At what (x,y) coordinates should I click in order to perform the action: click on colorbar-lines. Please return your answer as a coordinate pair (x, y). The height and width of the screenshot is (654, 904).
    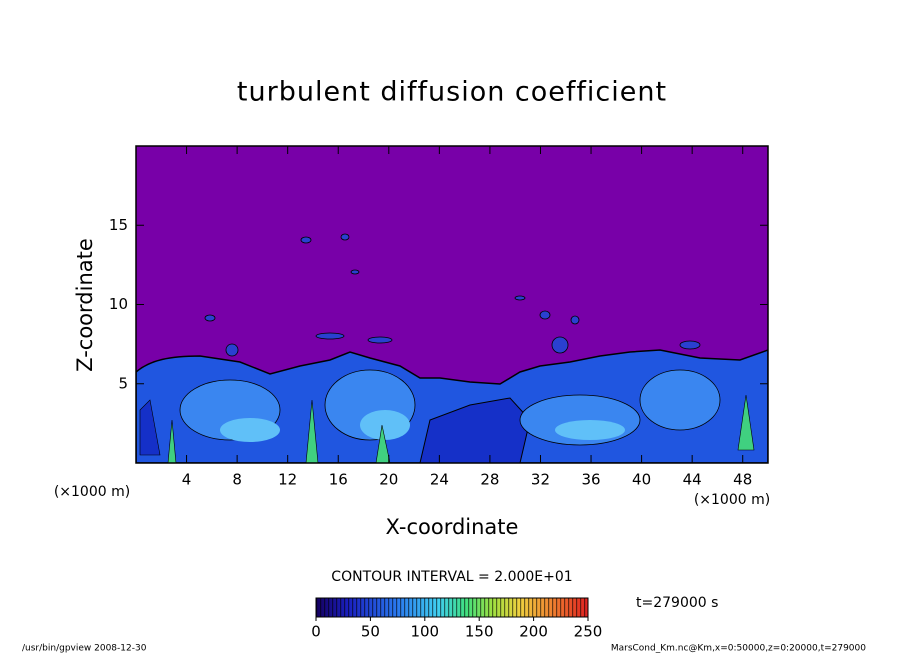
    Looking at the image, I should click on (452, 607).